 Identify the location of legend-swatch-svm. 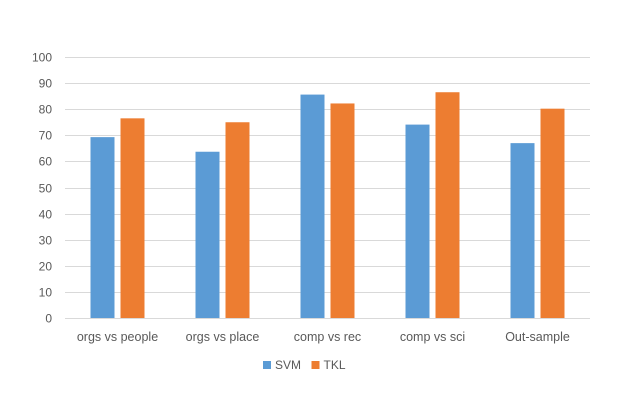
(267, 365).